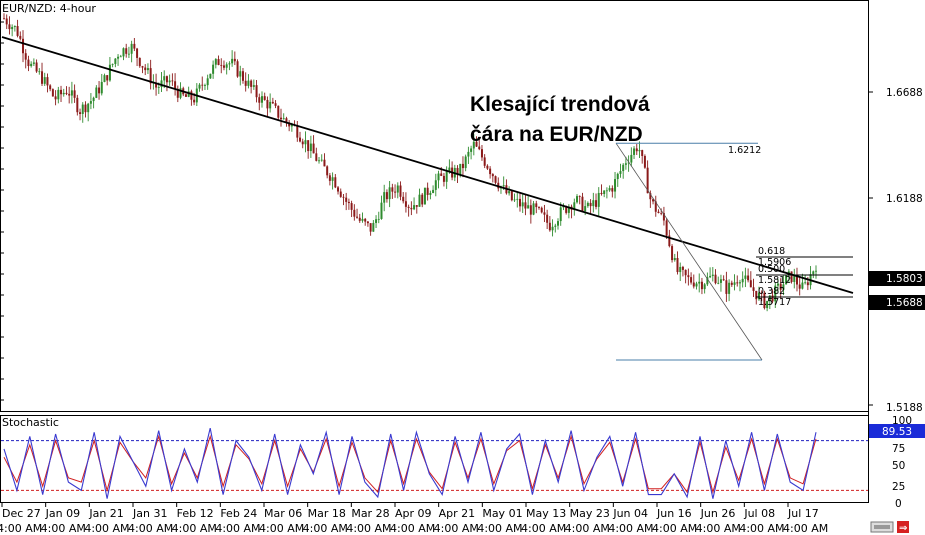  I want to click on time-date-label: Jan 21, so click(105, 513).